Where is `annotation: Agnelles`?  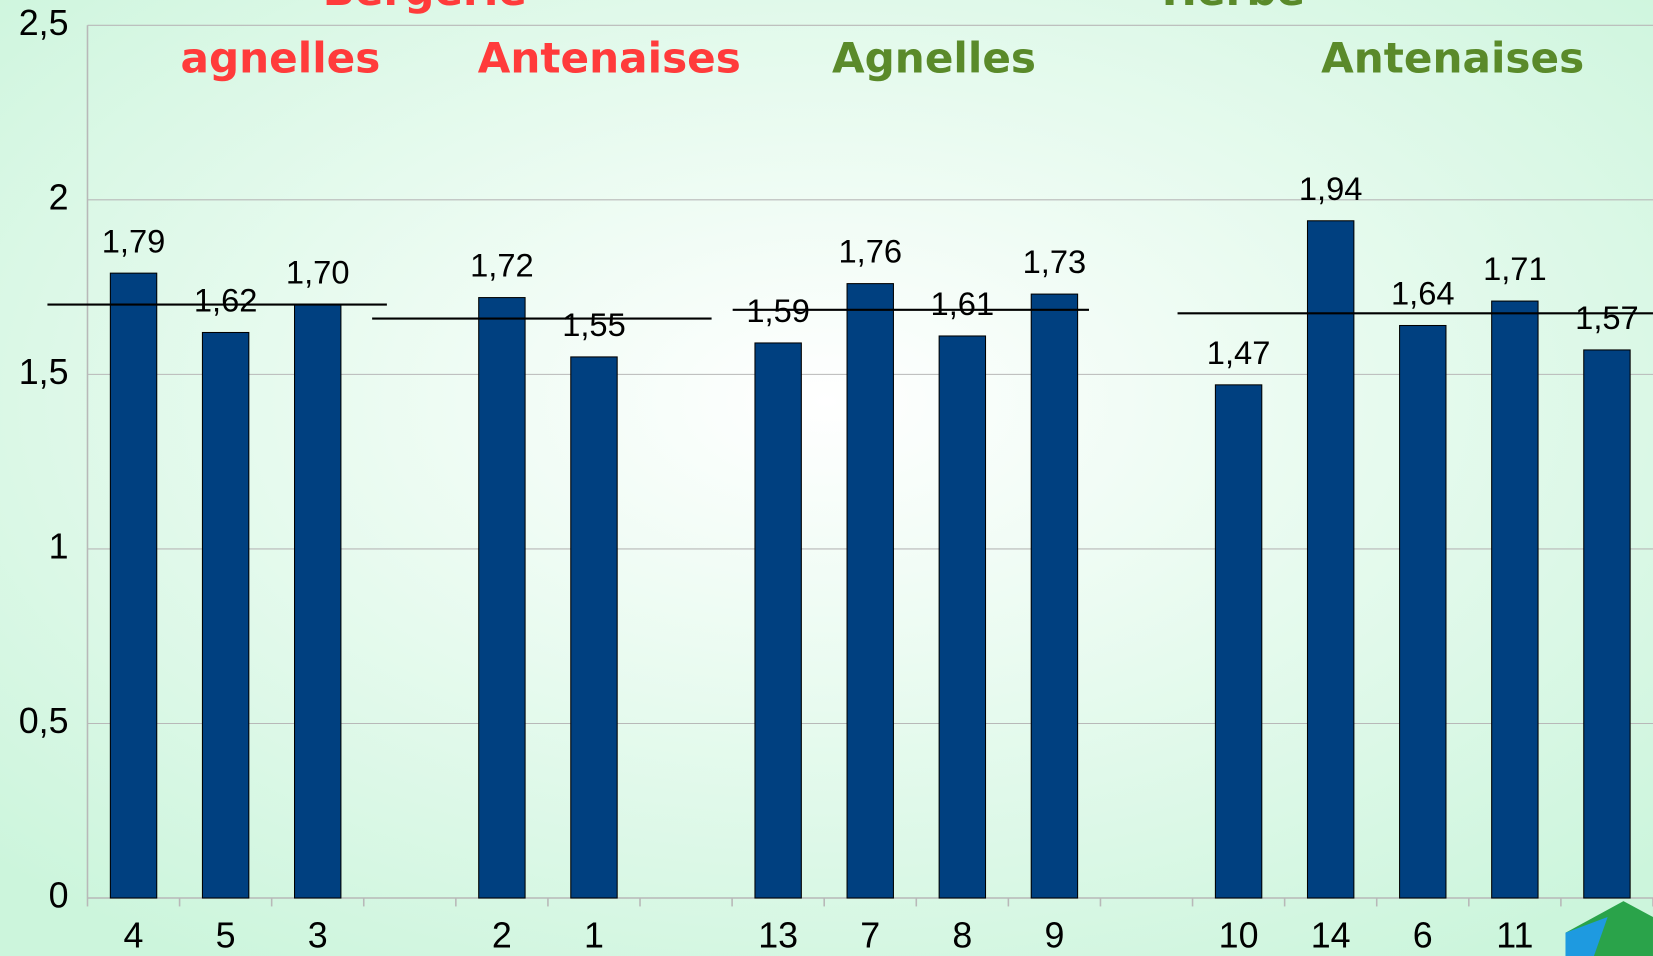
annotation: Agnelles is located at coordinates (934, 58).